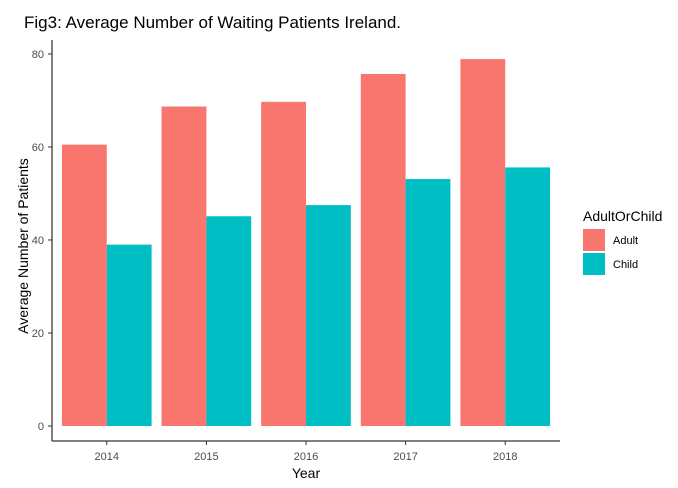  Describe the element at coordinates (594, 240) in the screenshot. I see `legend-swatch-adult` at that location.